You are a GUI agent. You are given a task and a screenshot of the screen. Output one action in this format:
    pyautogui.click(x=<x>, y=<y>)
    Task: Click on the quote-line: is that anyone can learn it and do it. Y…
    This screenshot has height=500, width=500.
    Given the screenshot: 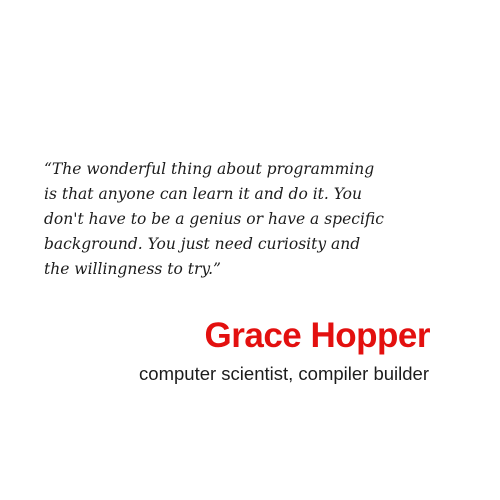 What is the action you would take?
    pyautogui.click(x=203, y=194)
    